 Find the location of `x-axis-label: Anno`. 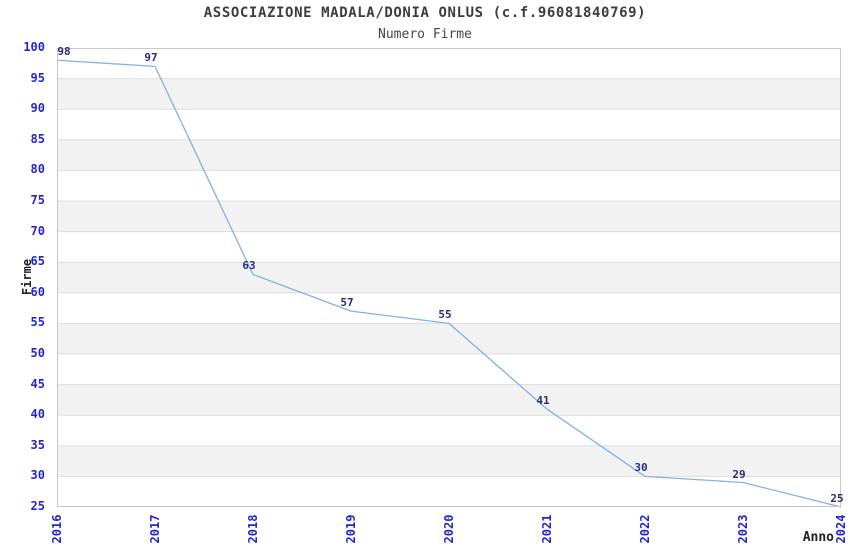

x-axis-label: Anno is located at coordinates (818, 537).